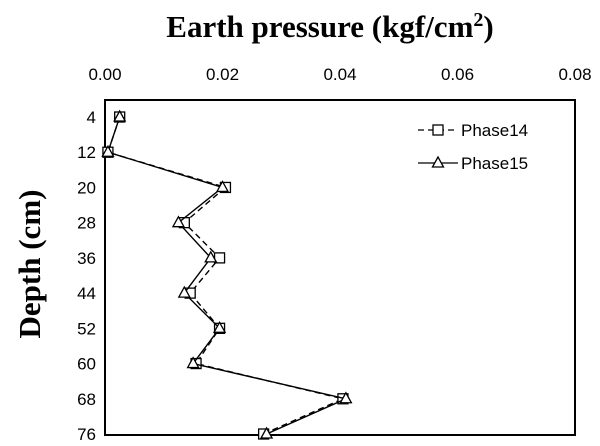 The image size is (600, 446). I want to click on chart-title-main: Earth pressure (kgf/cm, so click(319, 26).